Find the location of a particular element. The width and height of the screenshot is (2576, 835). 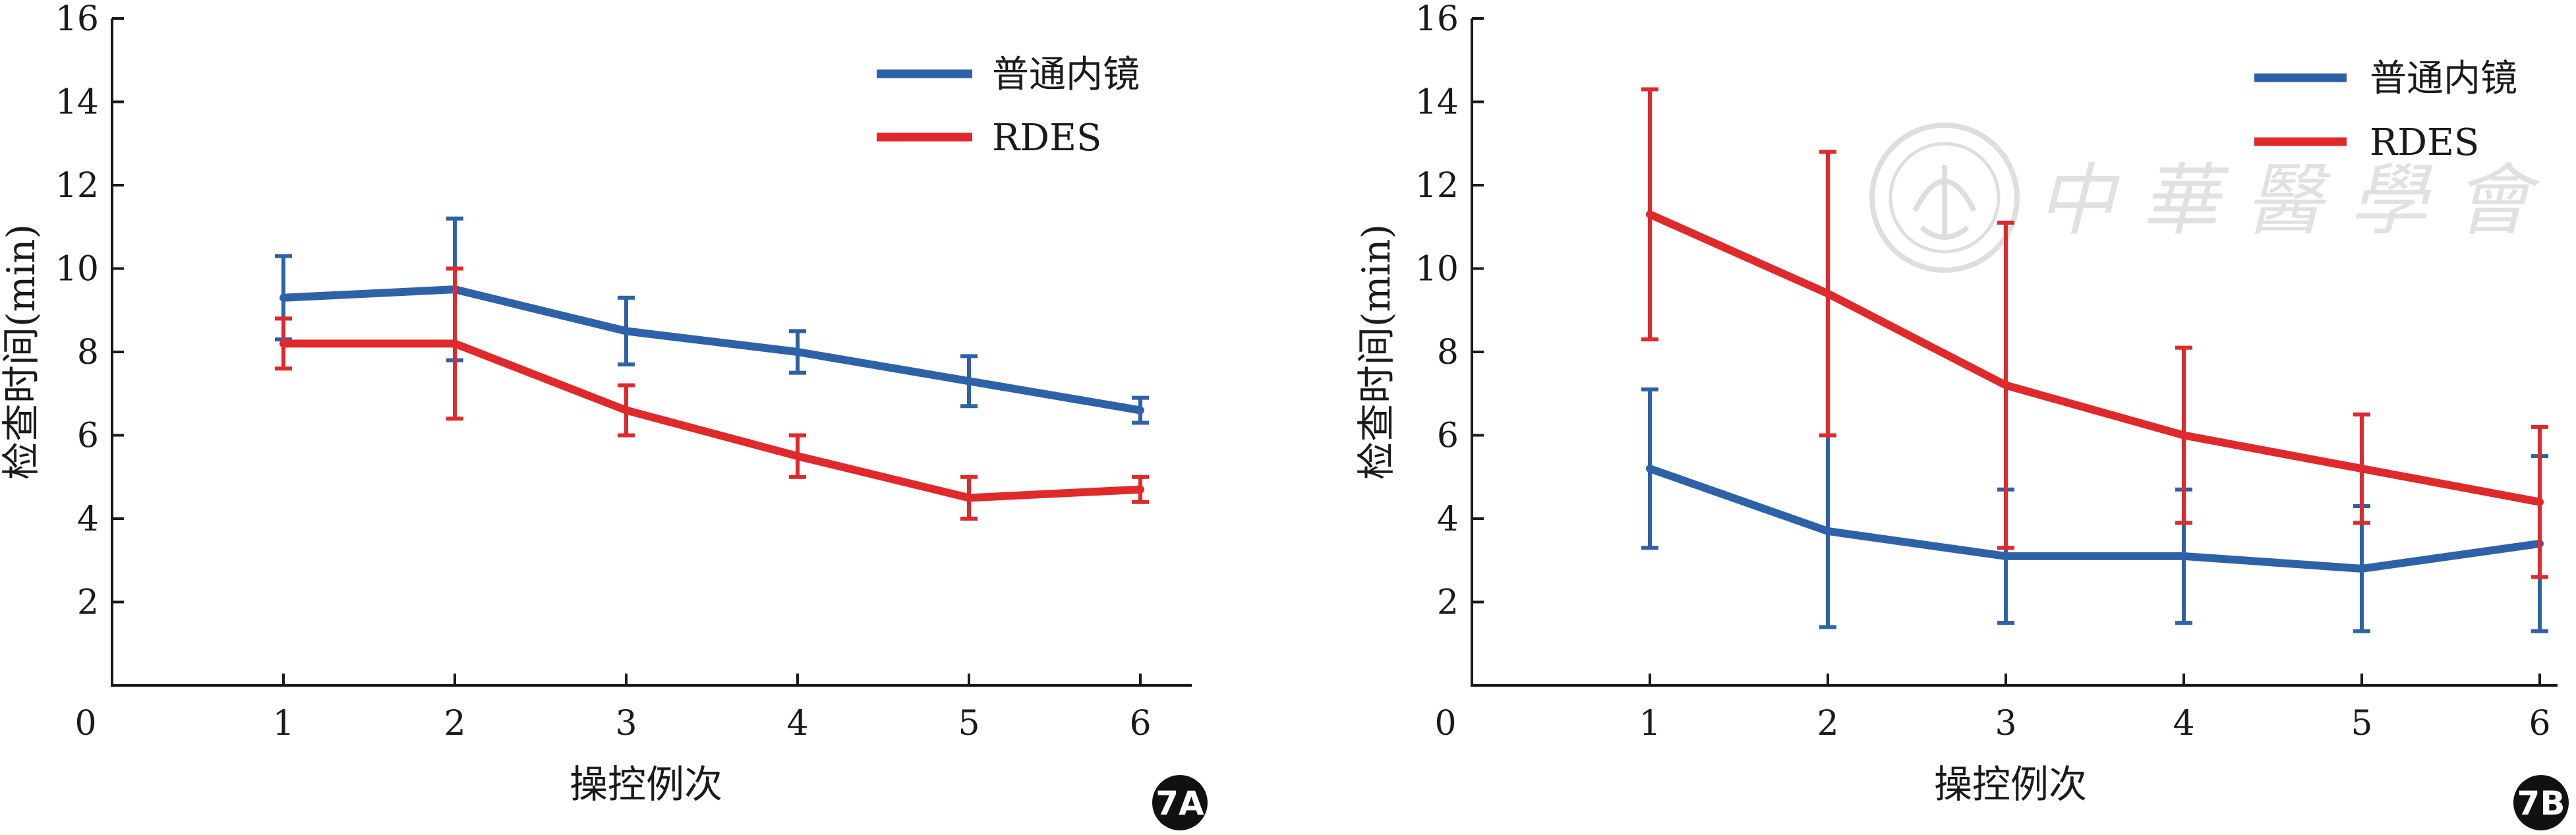

watermark-logo: 中華醫學會 is located at coordinates (2213, 198).